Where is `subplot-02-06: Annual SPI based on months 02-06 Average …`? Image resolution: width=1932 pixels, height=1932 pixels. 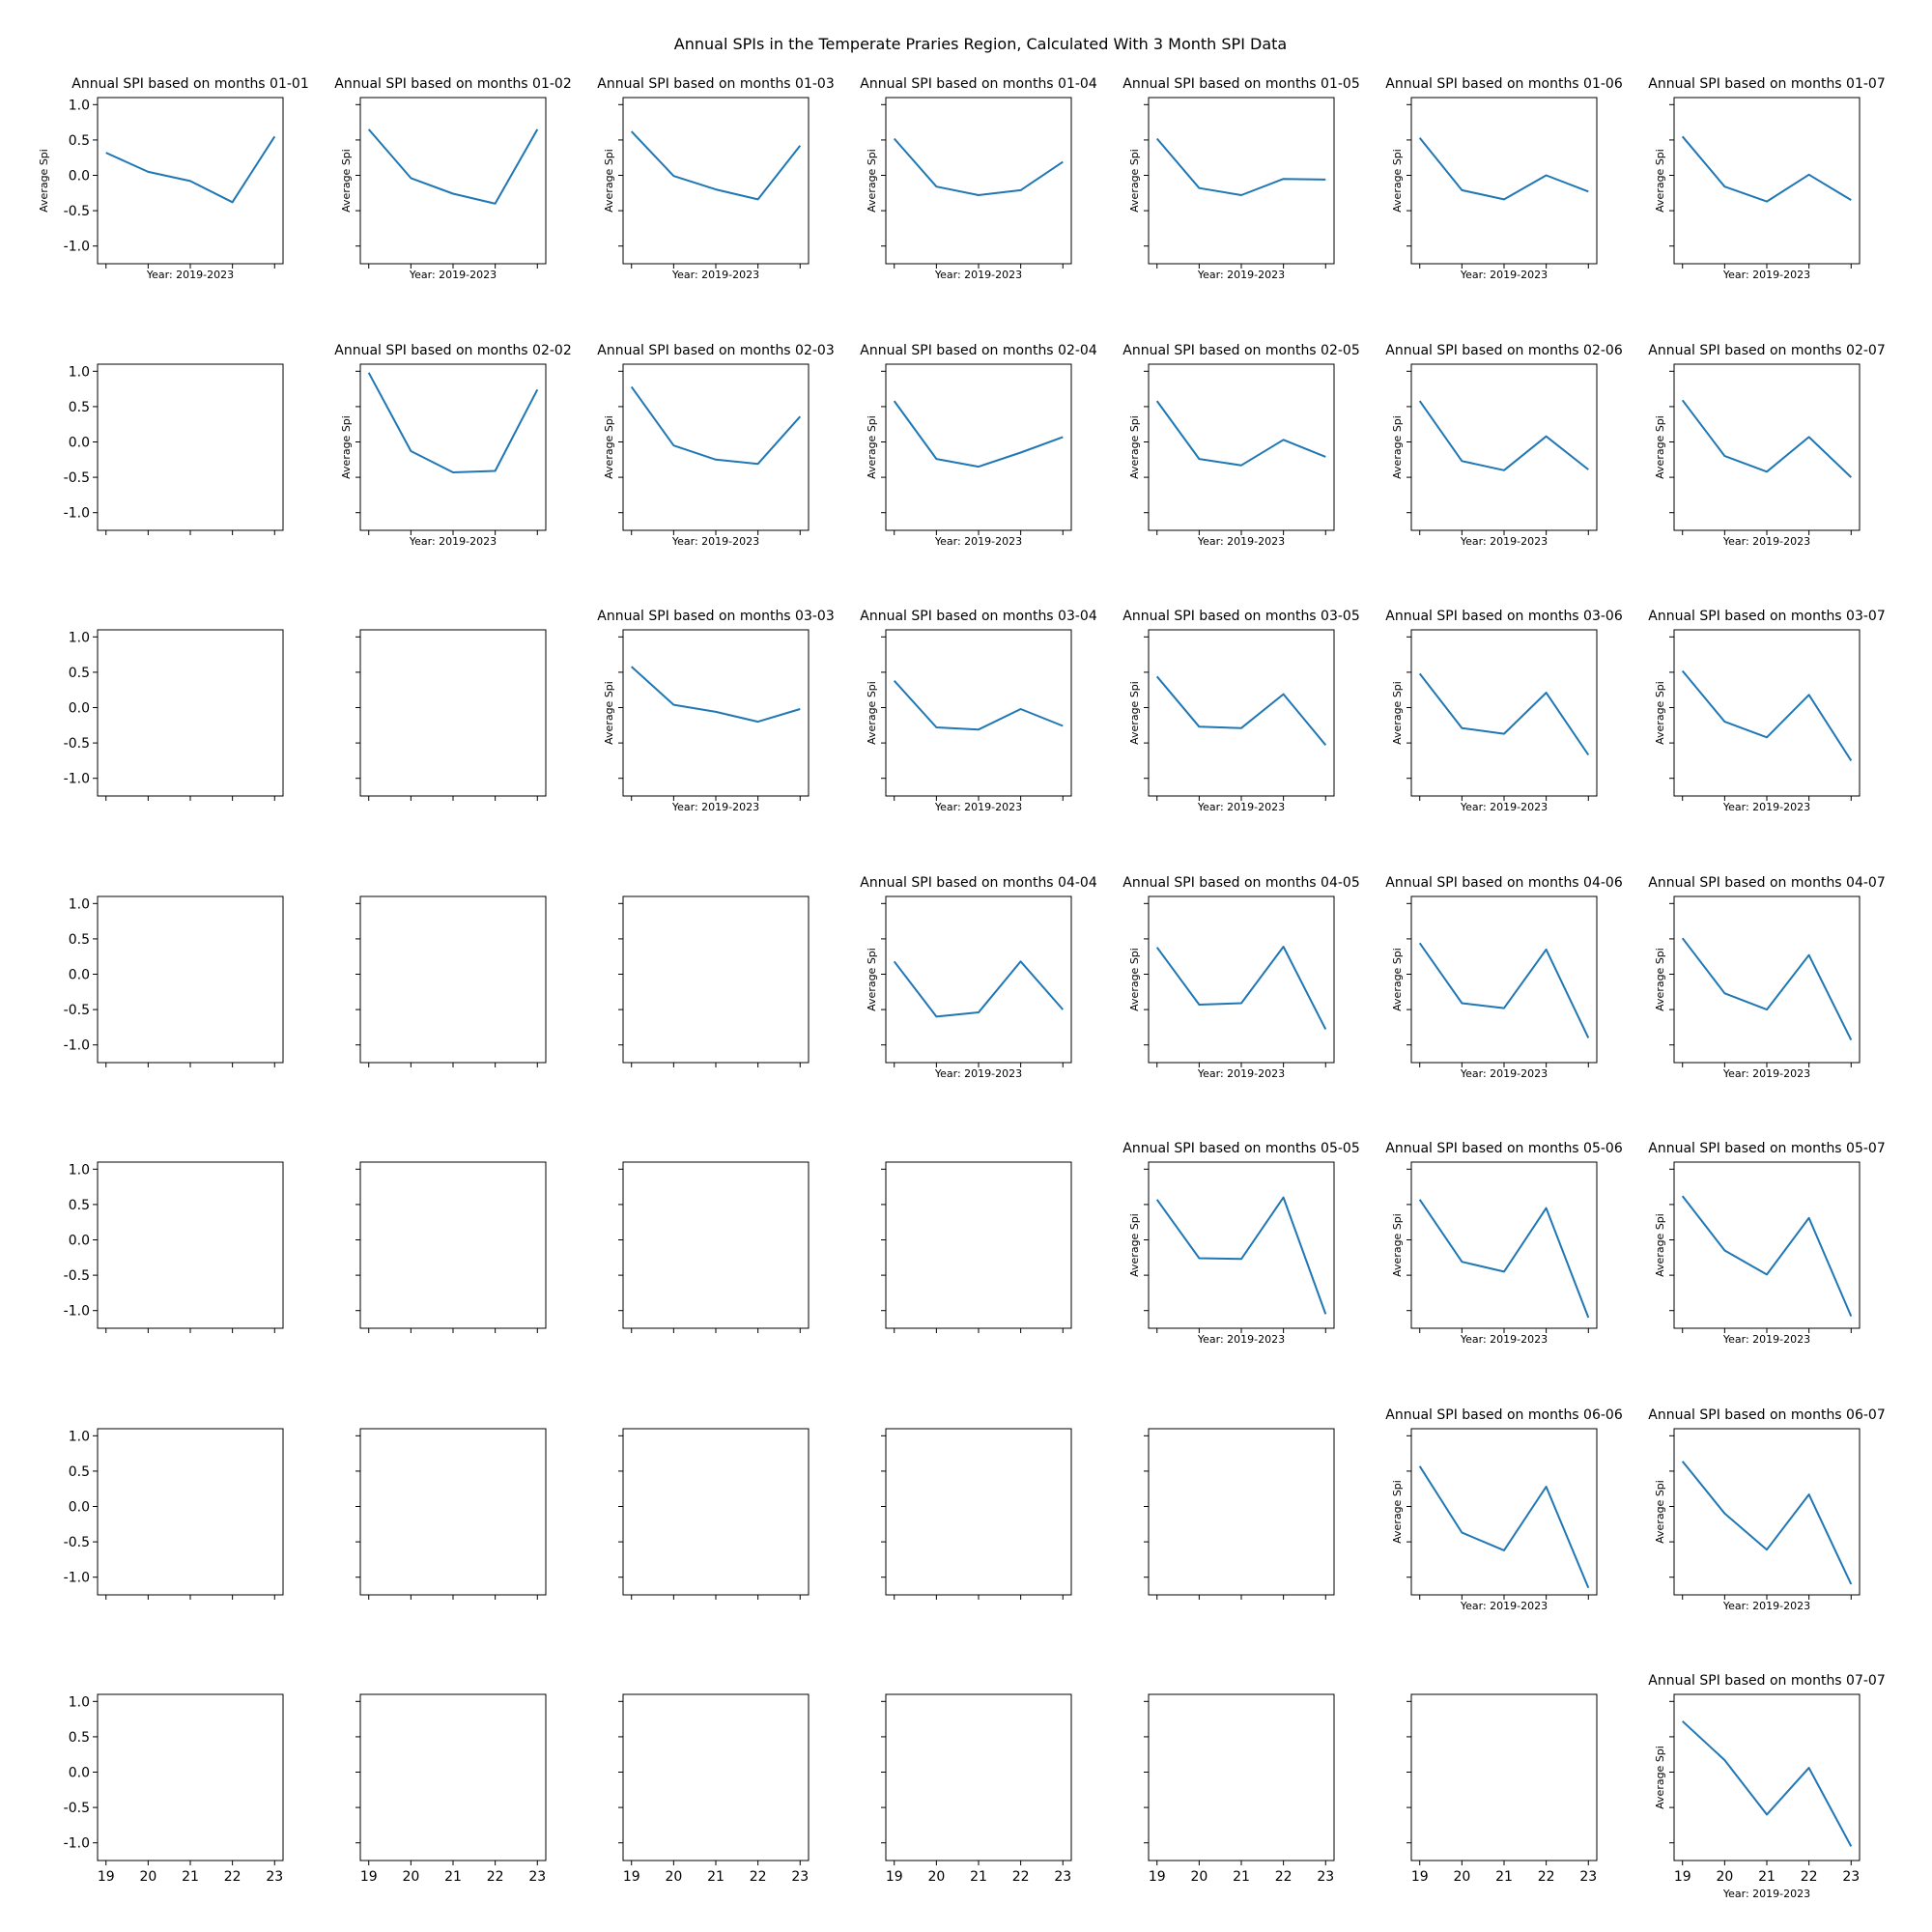
subplot-02-06: Annual SPI based on months 02-06 Average … is located at coordinates (1504, 445).